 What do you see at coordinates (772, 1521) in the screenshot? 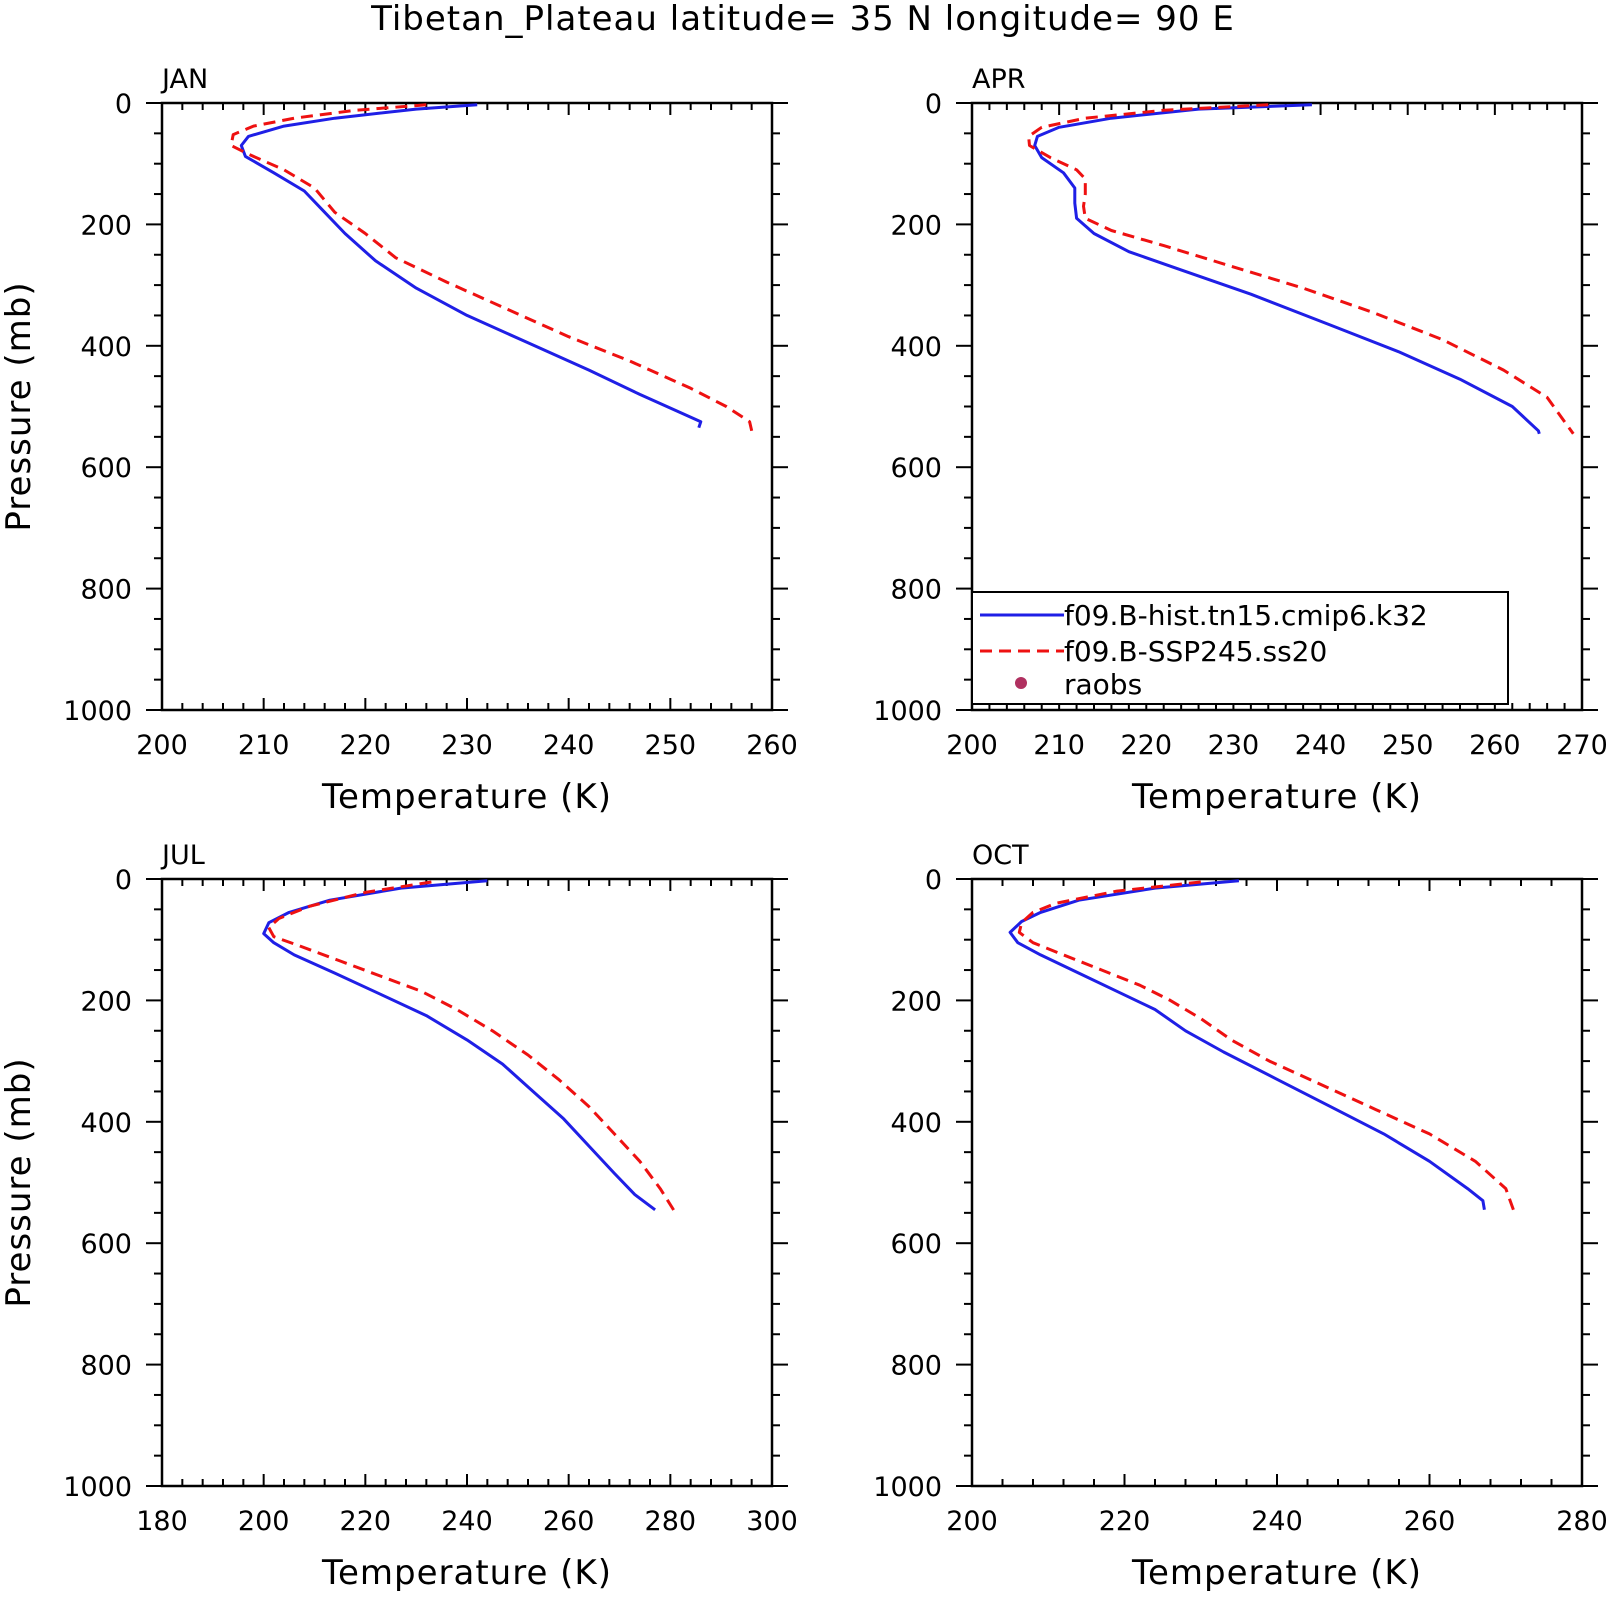
I see `x-tick-label: 300` at bounding box center [772, 1521].